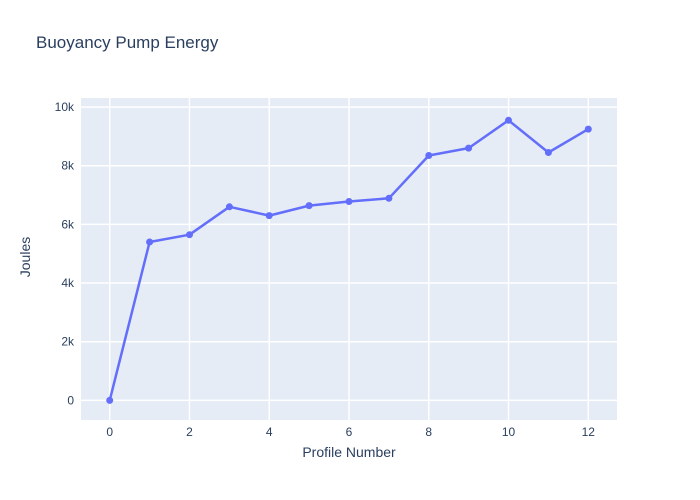 The width and height of the screenshot is (700, 500). I want to click on y-tick-label: 10k, so click(65, 107).